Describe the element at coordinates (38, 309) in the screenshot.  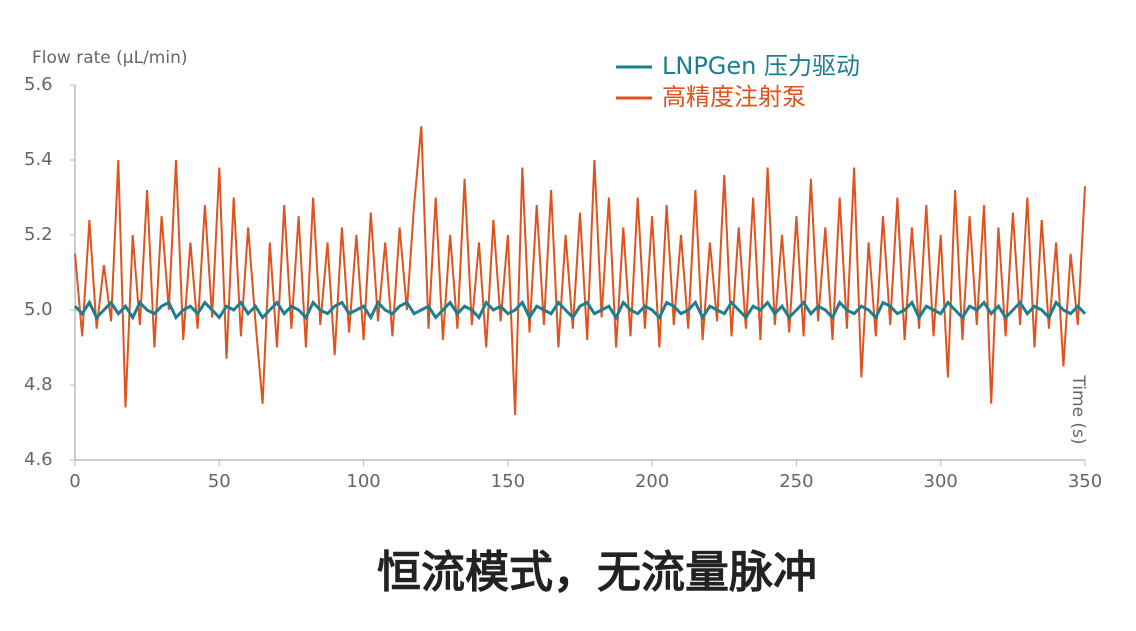
I see `y-tick-label: 5.0` at that location.